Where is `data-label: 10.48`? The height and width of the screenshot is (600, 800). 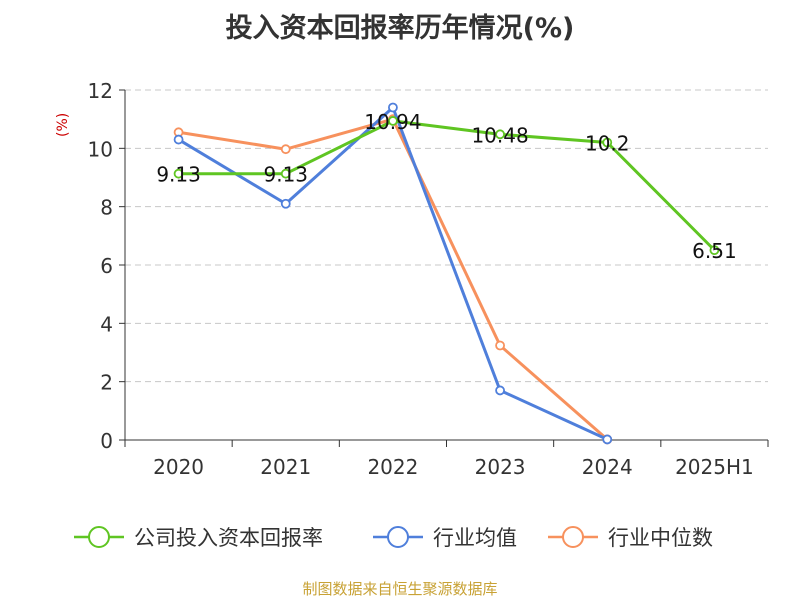 data-label: 10.48 is located at coordinates (499, 135).